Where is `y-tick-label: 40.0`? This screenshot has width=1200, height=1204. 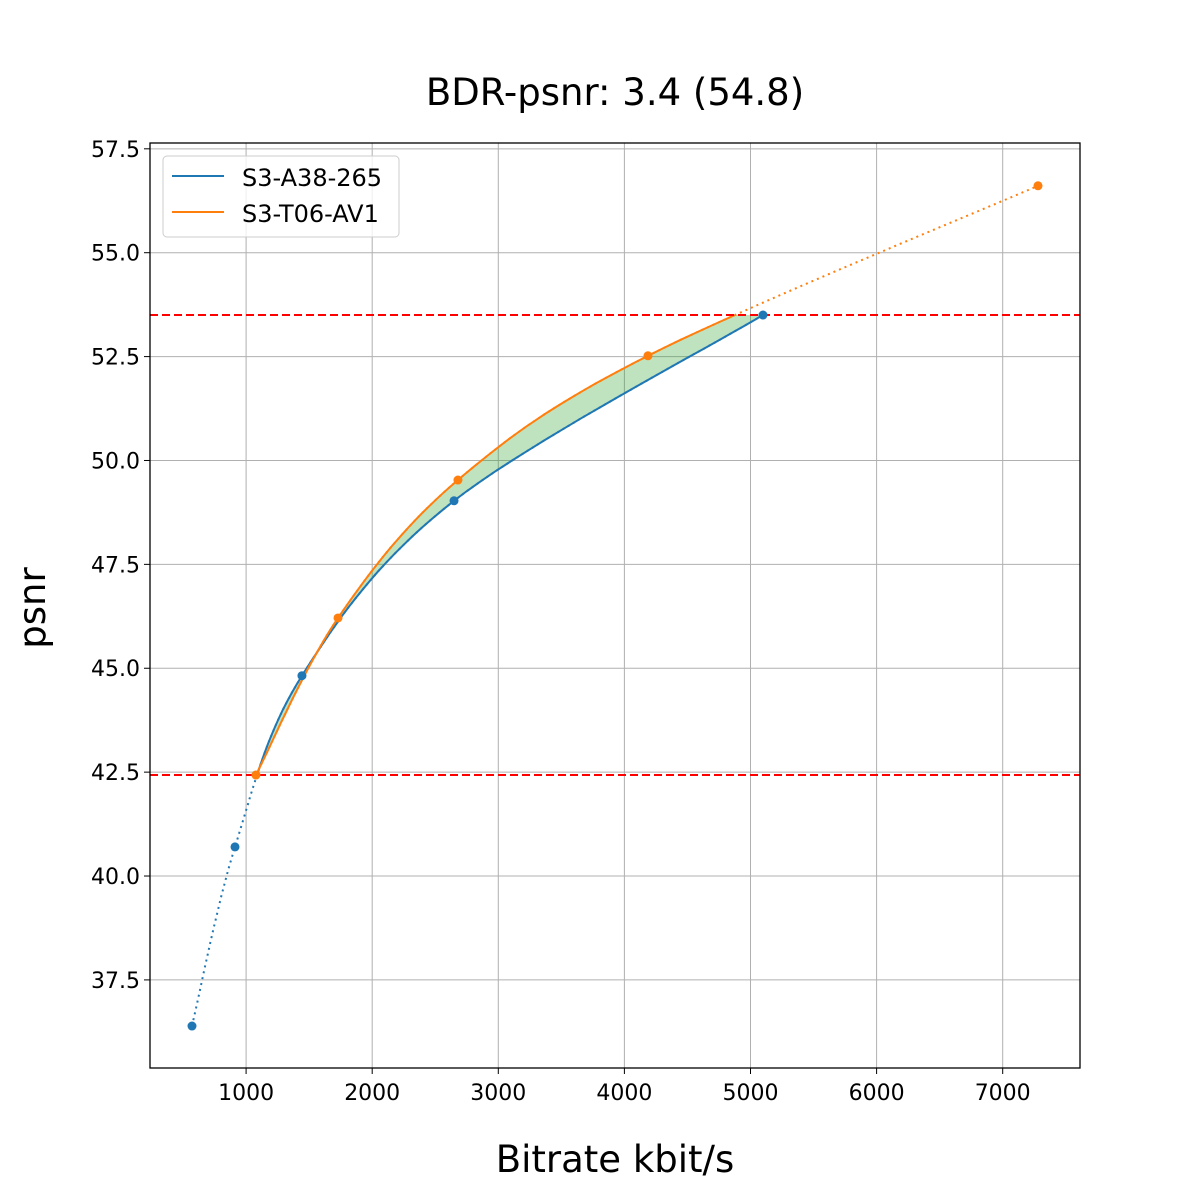 y-tick-label: 40.0 is located at coordinates (115, 877).